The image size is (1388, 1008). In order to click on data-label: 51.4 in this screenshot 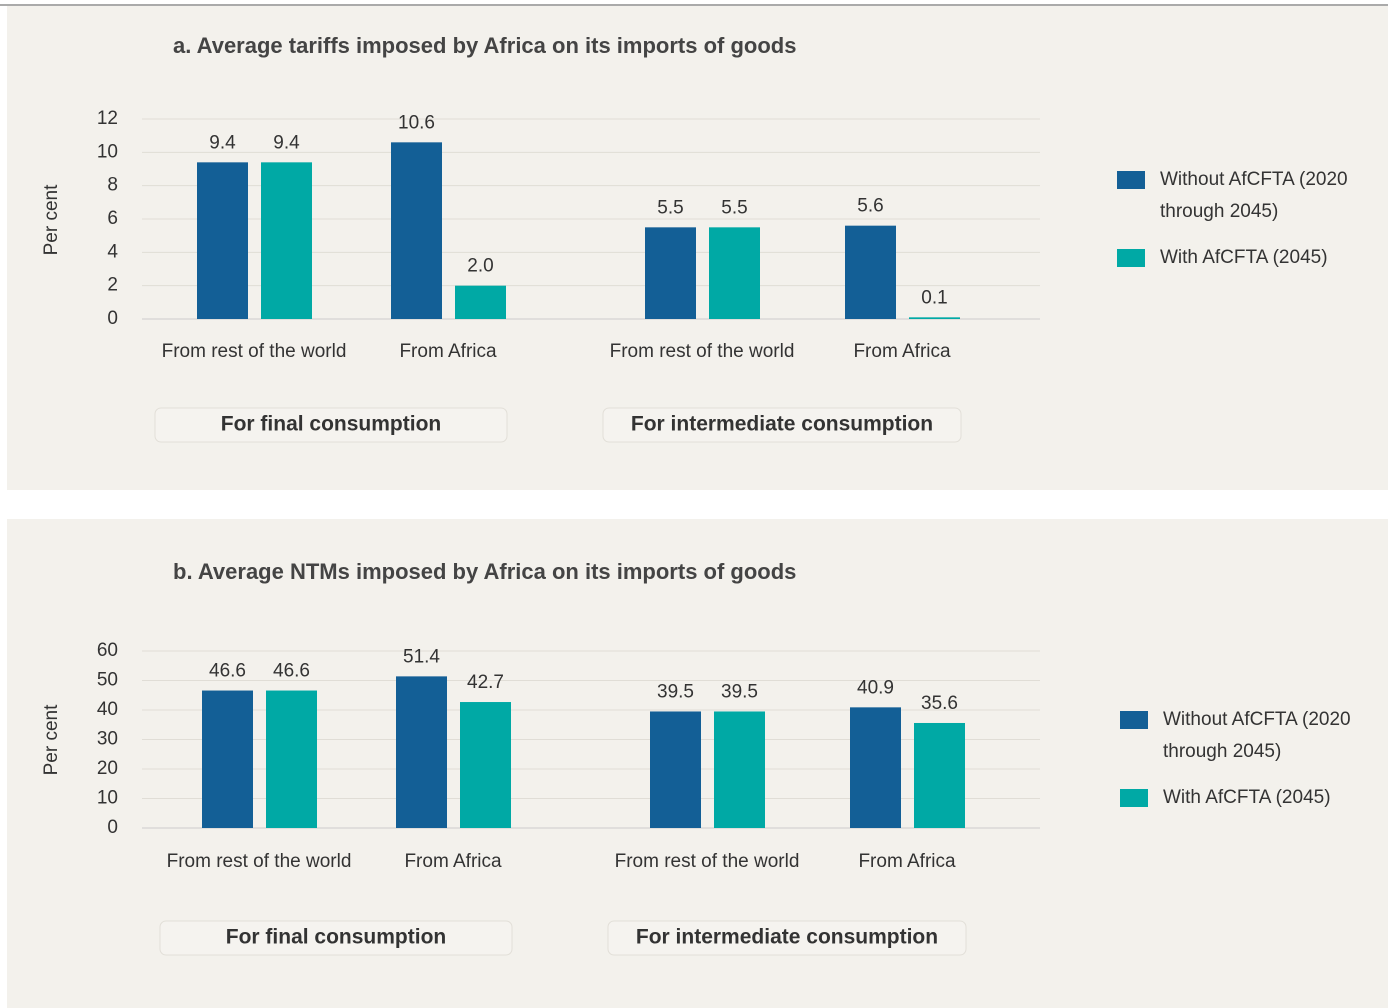, I will do `click(421, 656)`.